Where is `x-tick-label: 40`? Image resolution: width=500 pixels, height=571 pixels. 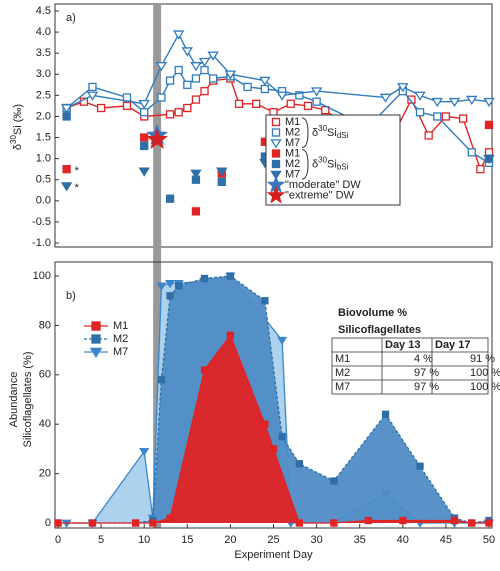 x-tick-label: 40 is located at coordinates (403, 540).